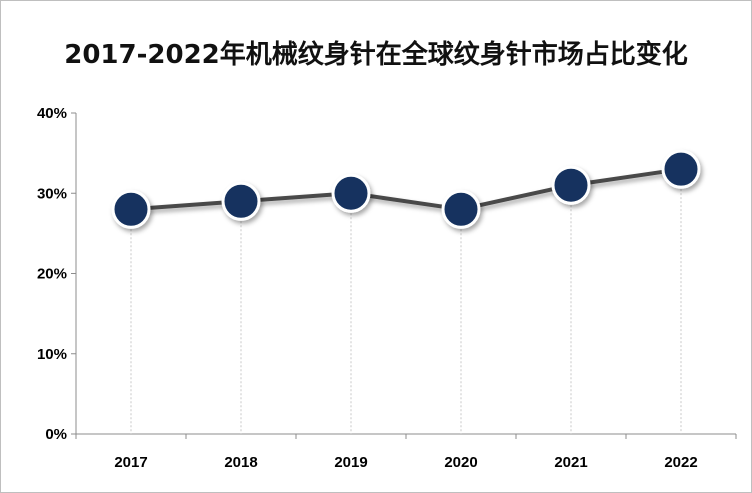  I want to click on chart-title: 2017-2022年机械纹身针在全球纹身针市场占比变化, so click(376, 55).